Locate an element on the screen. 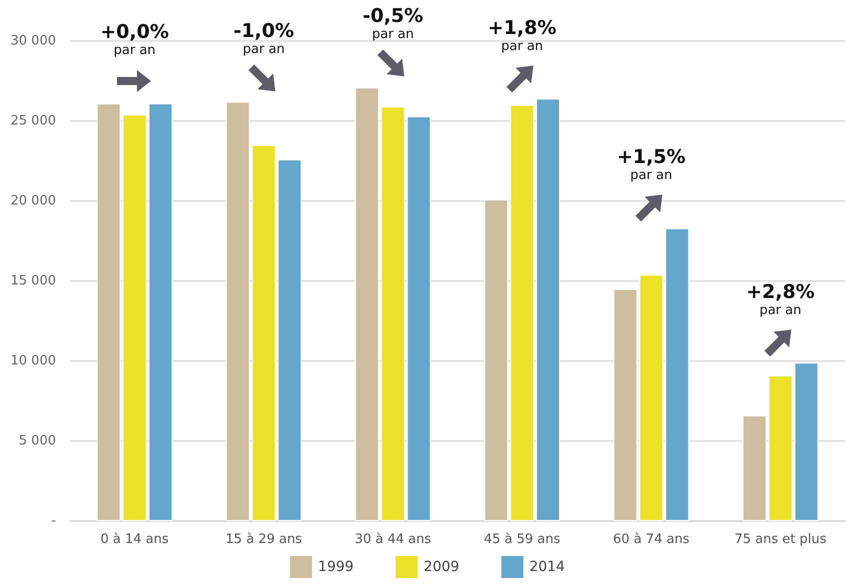  y-tick-label: 15 000 is located at coordinates (33, 281).